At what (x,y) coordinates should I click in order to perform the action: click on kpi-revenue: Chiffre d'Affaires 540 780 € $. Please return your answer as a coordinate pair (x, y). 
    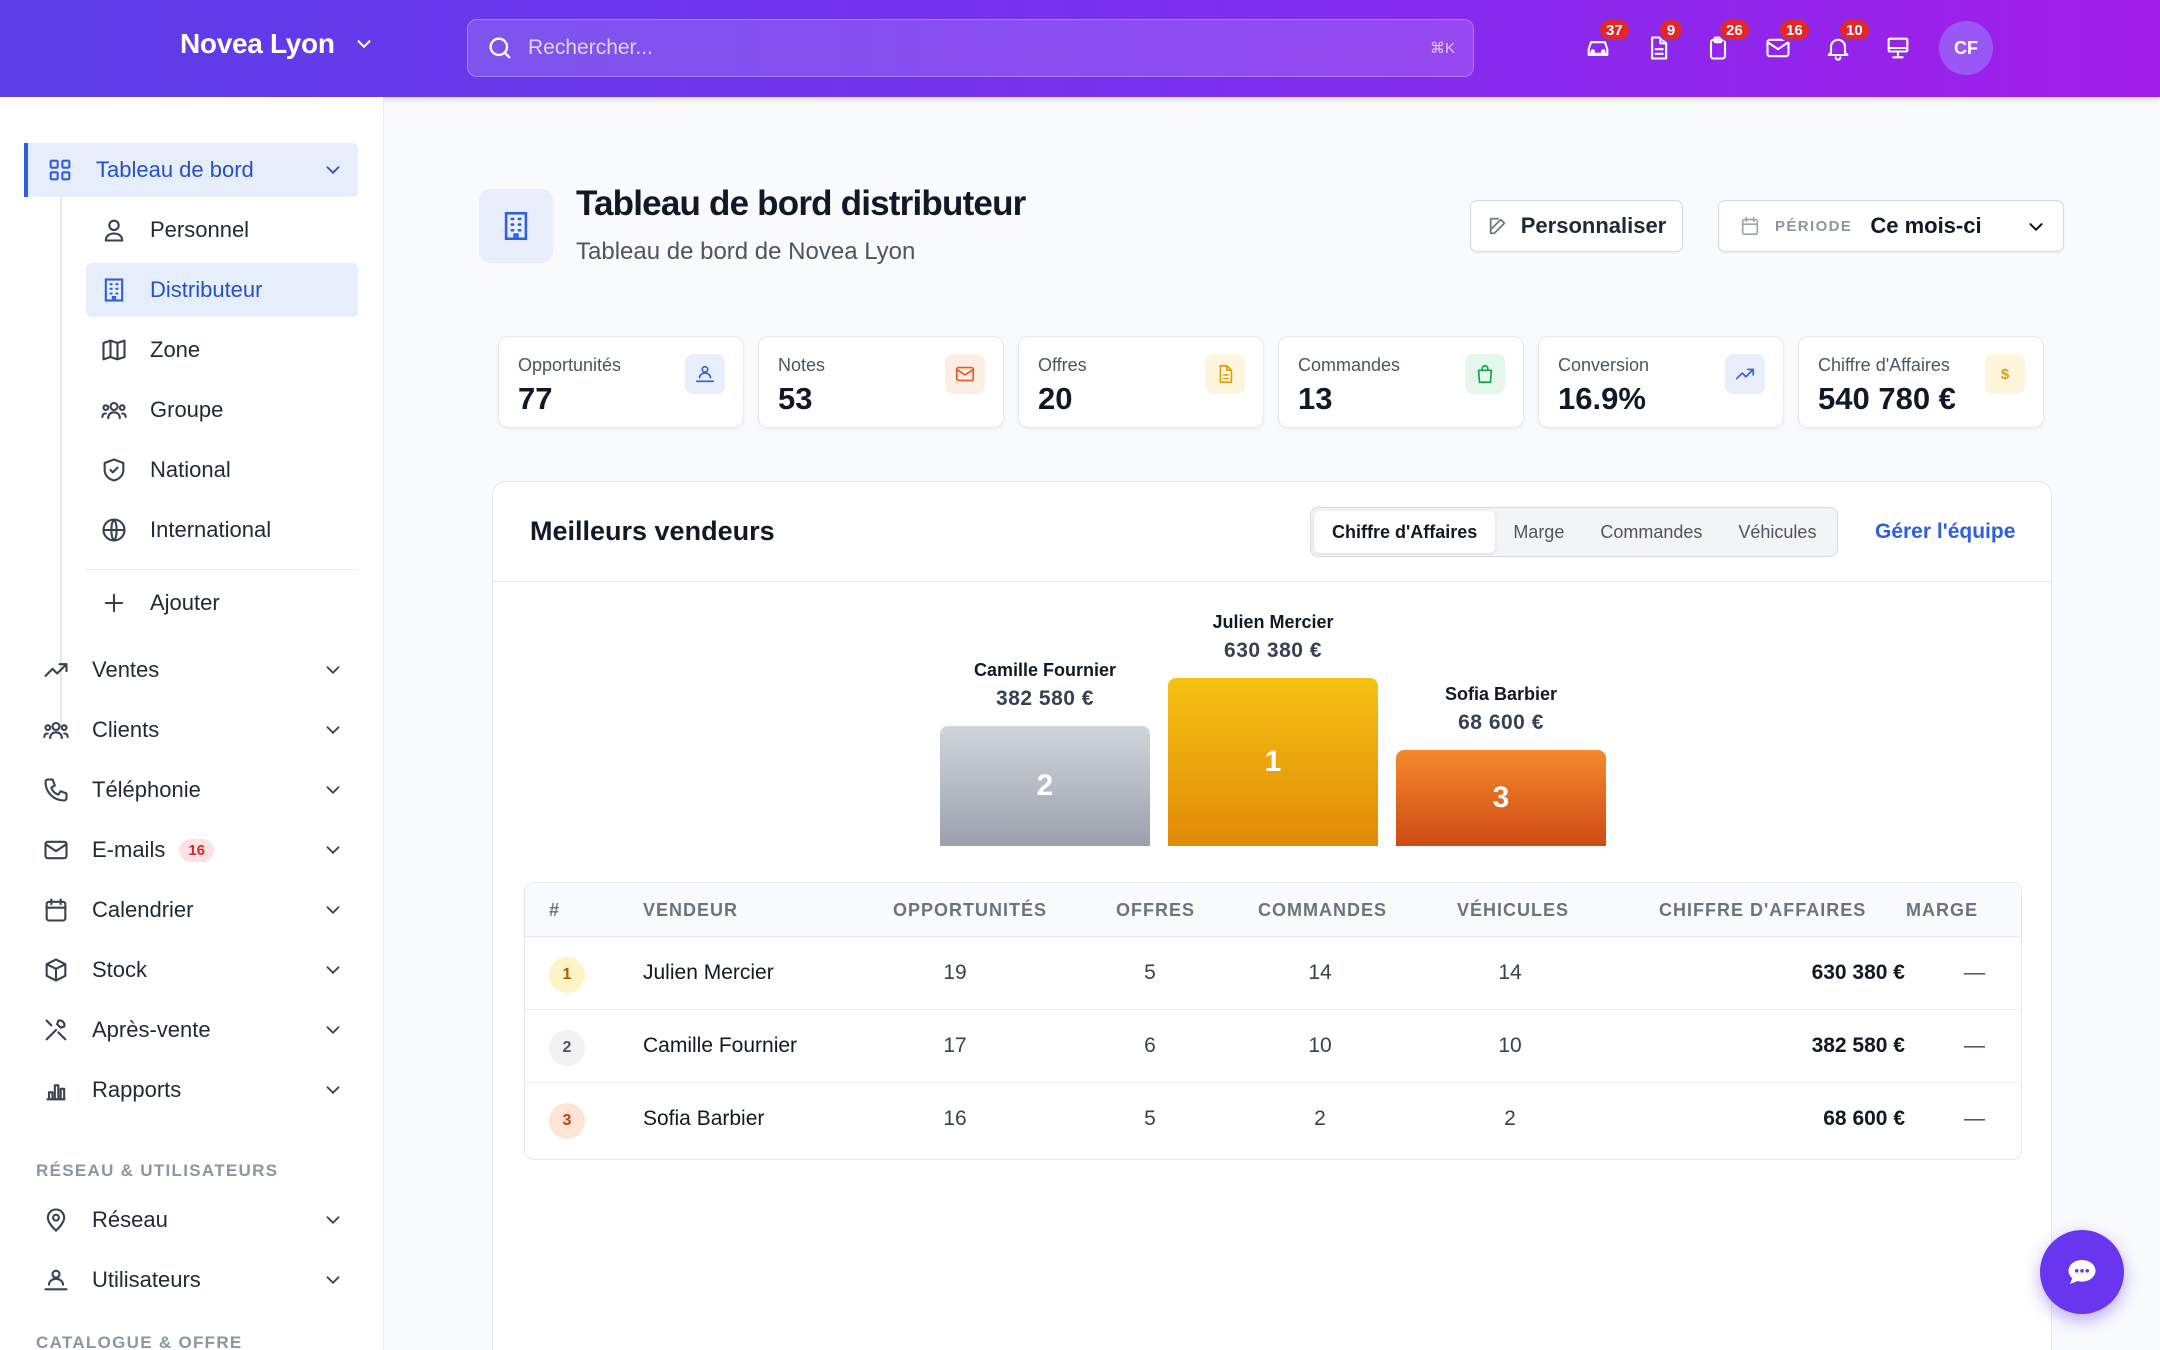
    Looking at the image, I should click on (1921, 382).